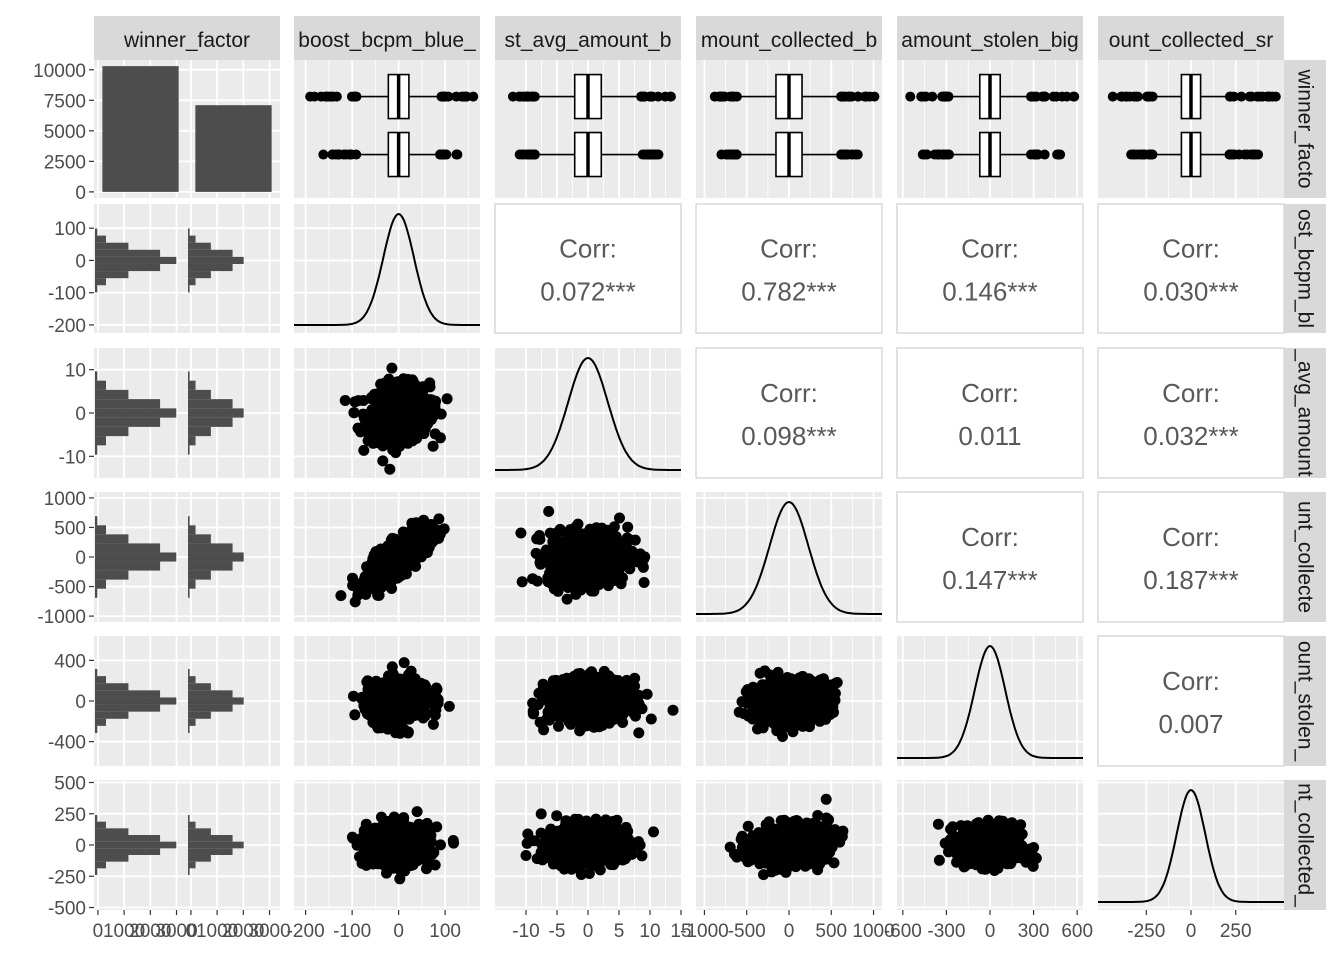 The height and width of the screenshot is (960, 1344). I want to click on column-strip-label: amount_stolen_big, so click(989, 40).